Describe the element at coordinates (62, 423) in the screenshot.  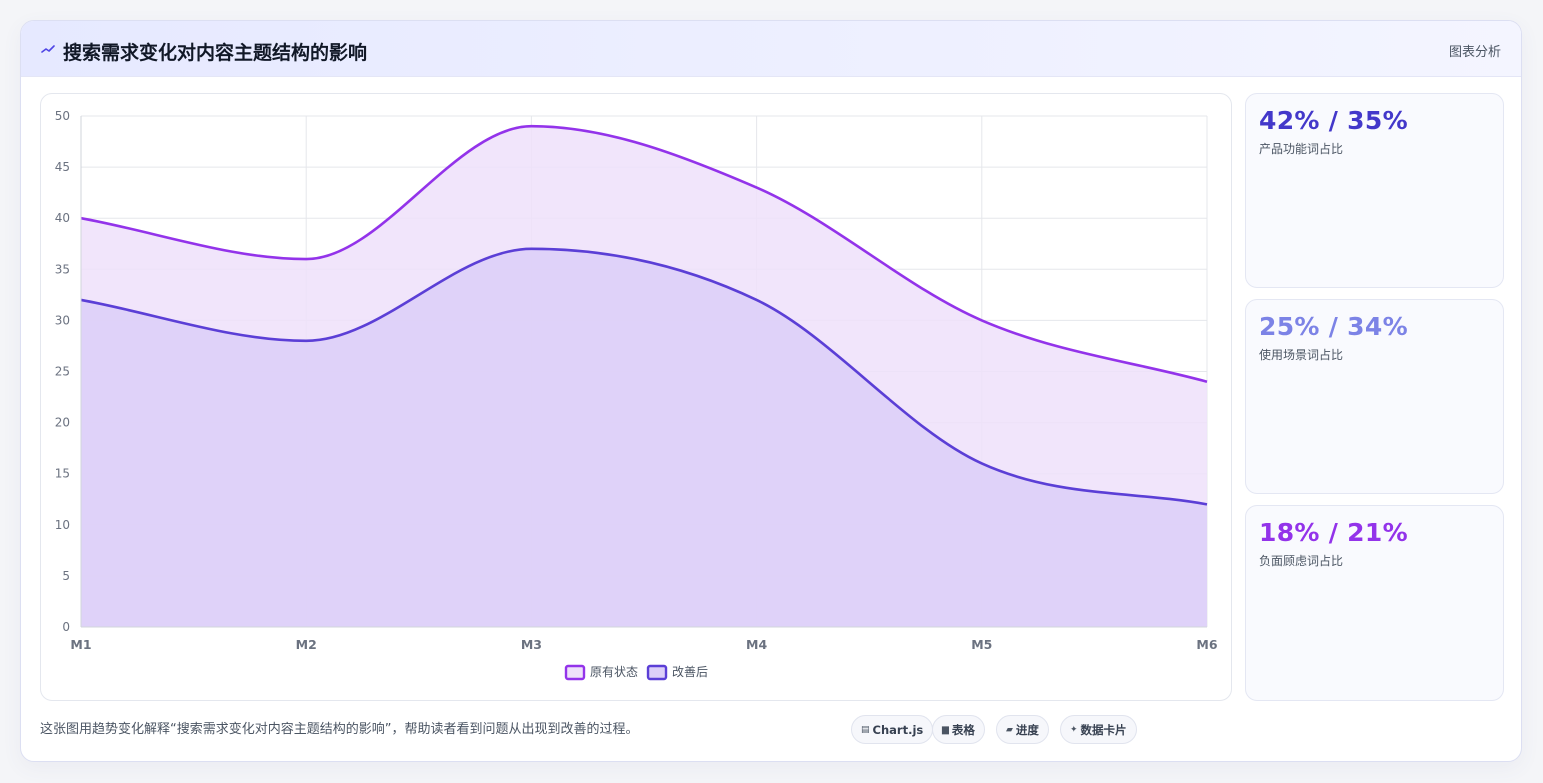
I see `y-tick-label: 20` at that location.